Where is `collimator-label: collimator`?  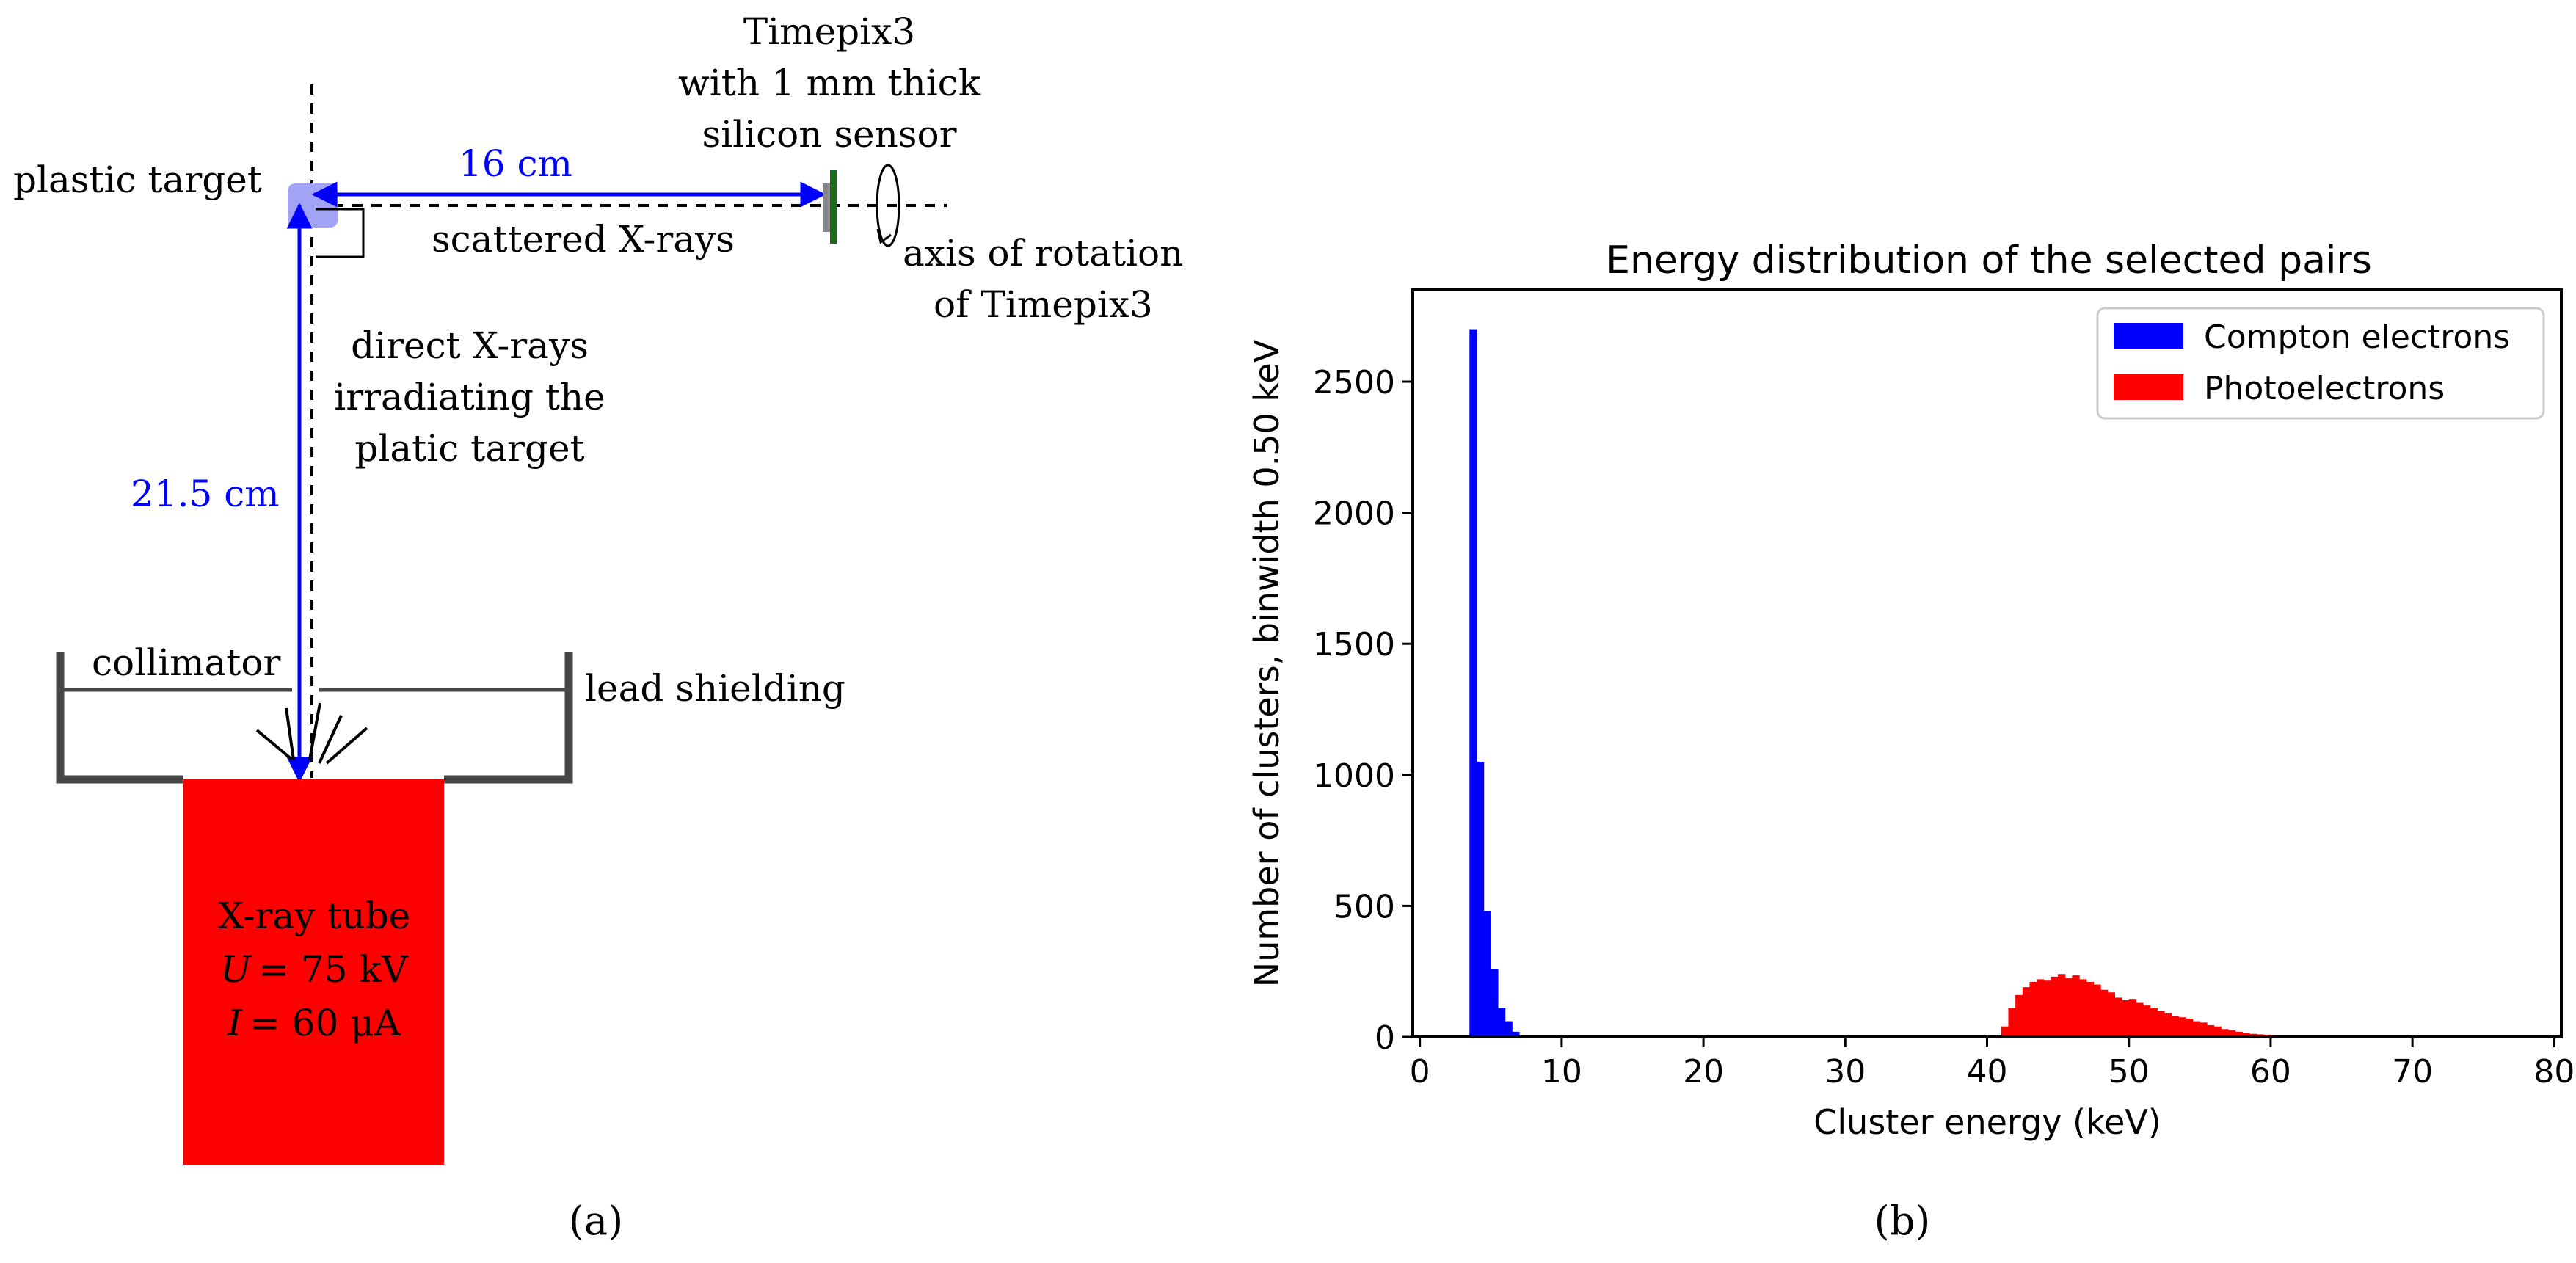 collimator-label: collimator is located at coordinates (186, 662).